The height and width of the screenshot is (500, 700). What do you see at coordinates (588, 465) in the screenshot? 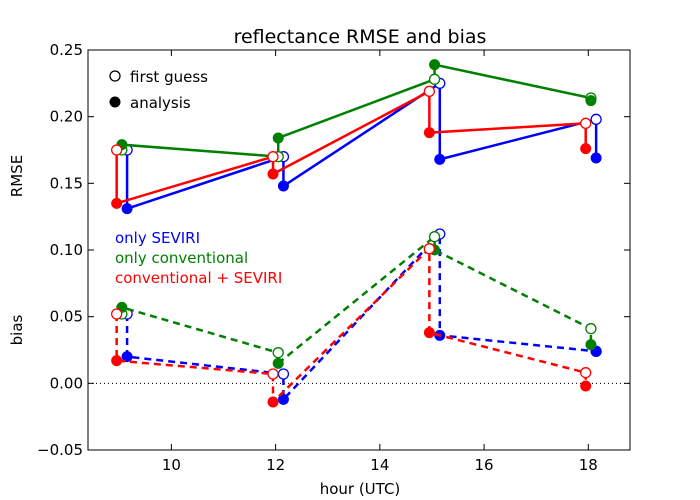
I see `x-tick-label: 18` at bounding box center [588, 465].